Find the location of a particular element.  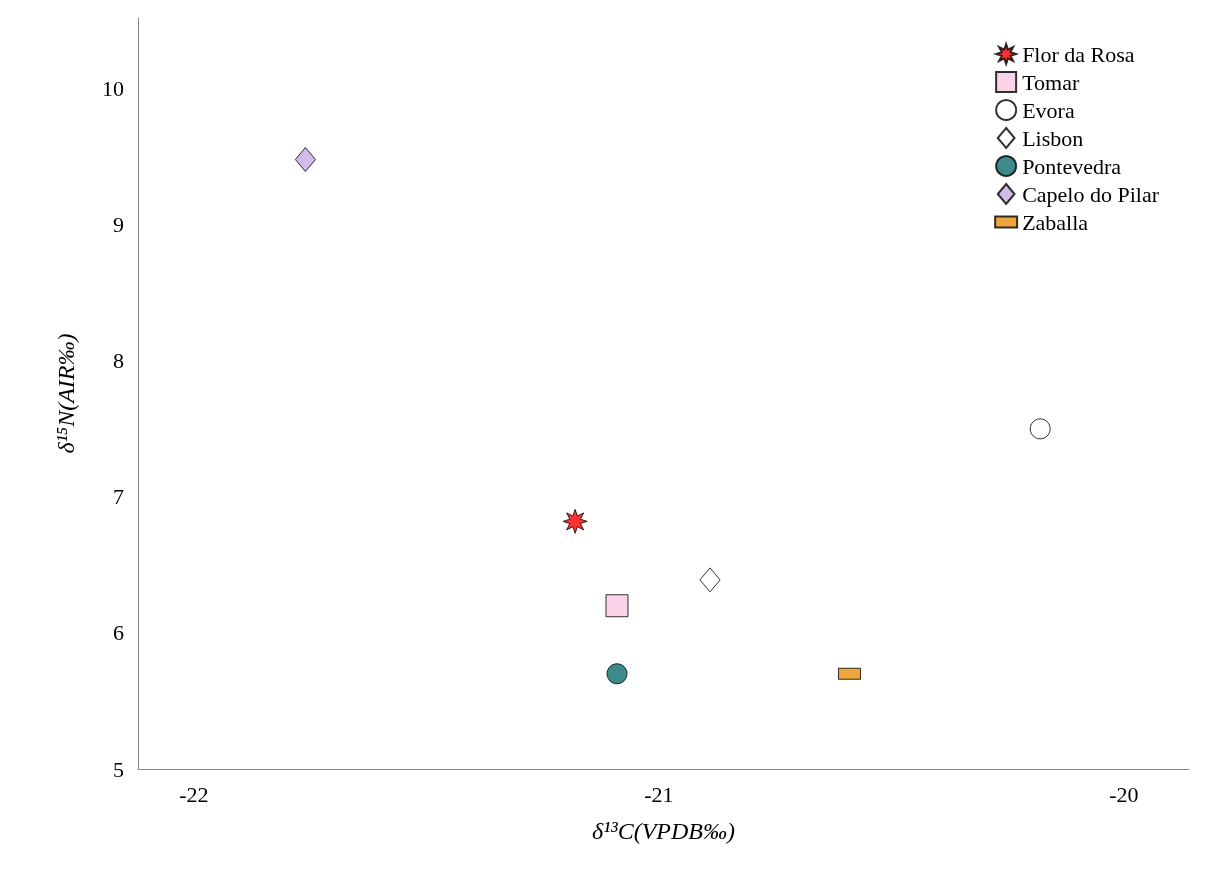

legend-label: Flor da Rosa is located at coordinates (1078, 54).